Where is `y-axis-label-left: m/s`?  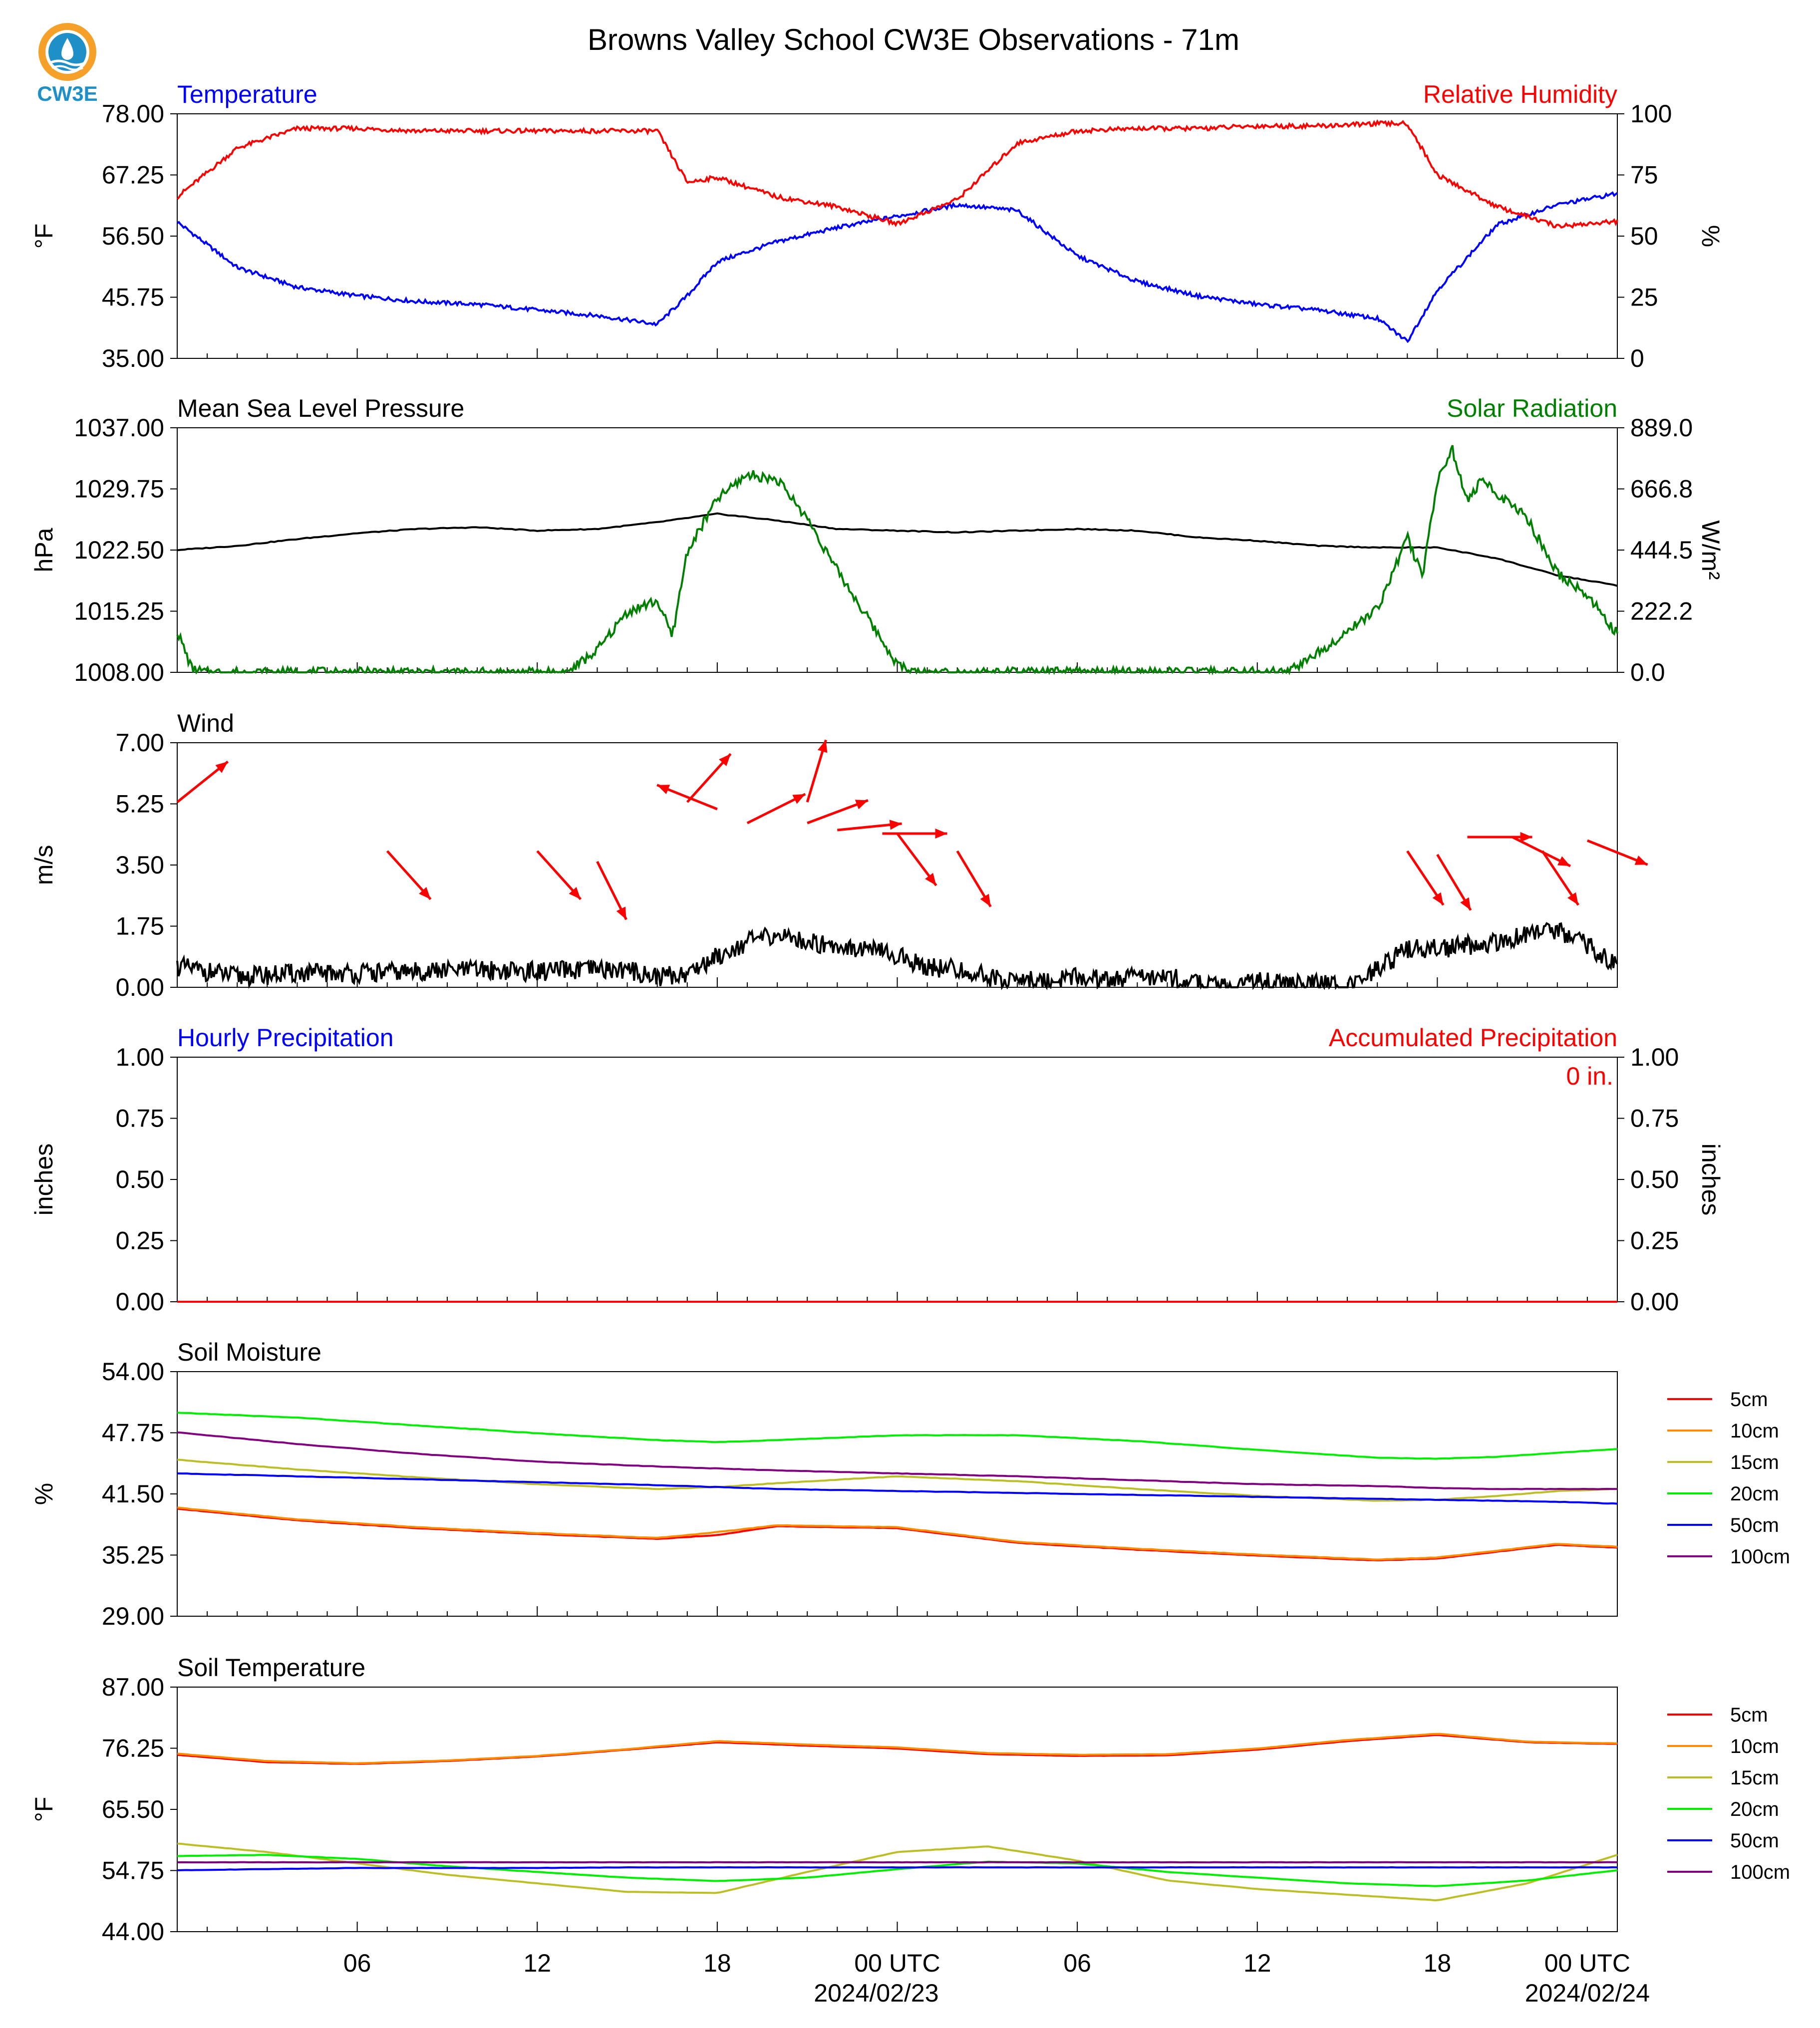
y-axis-label-left: m/s is located at coordinates (44, 865).